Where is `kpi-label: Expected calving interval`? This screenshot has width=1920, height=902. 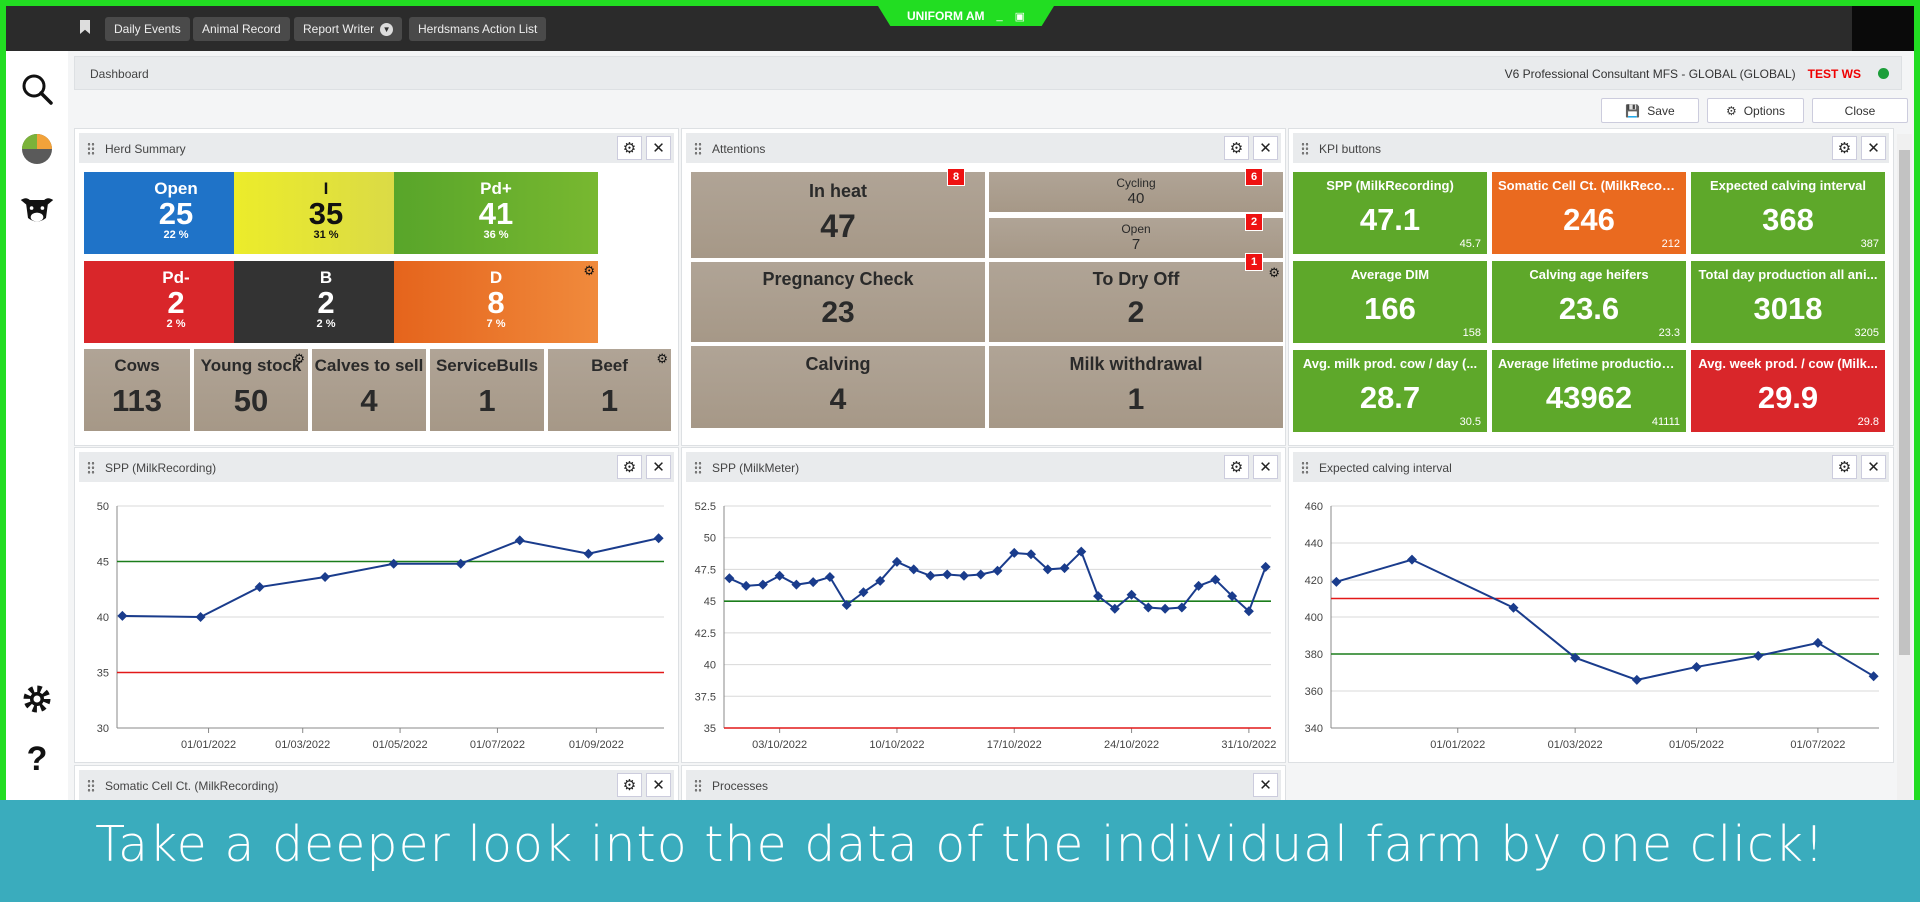 kpi-label: Expected calving interval is located at coordinates (1788, 185).